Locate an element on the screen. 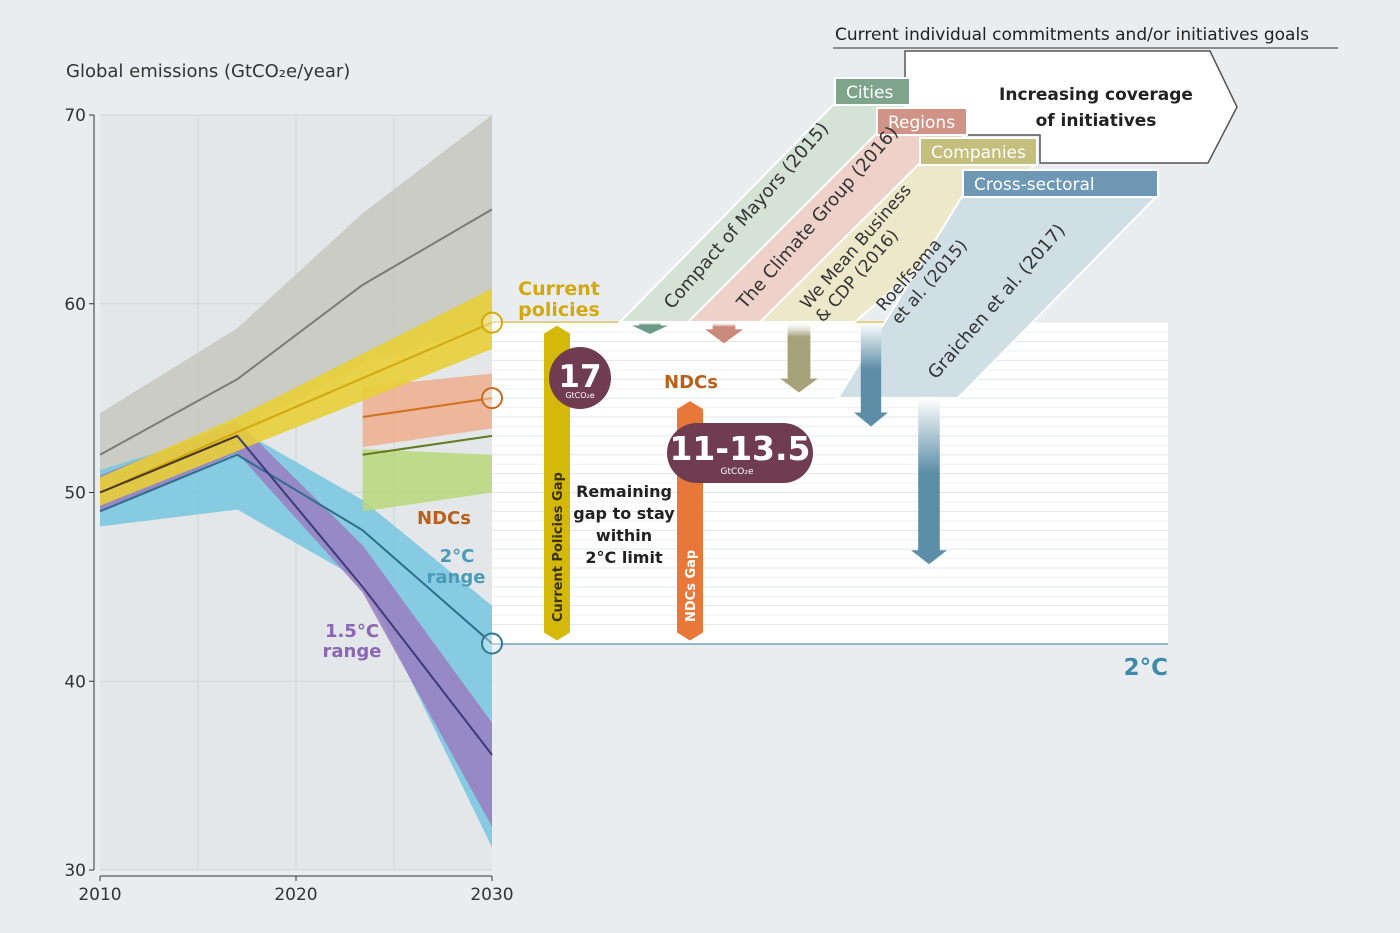  remaining-gap-label-2: gap to stay is located at coordinates (624, 513).